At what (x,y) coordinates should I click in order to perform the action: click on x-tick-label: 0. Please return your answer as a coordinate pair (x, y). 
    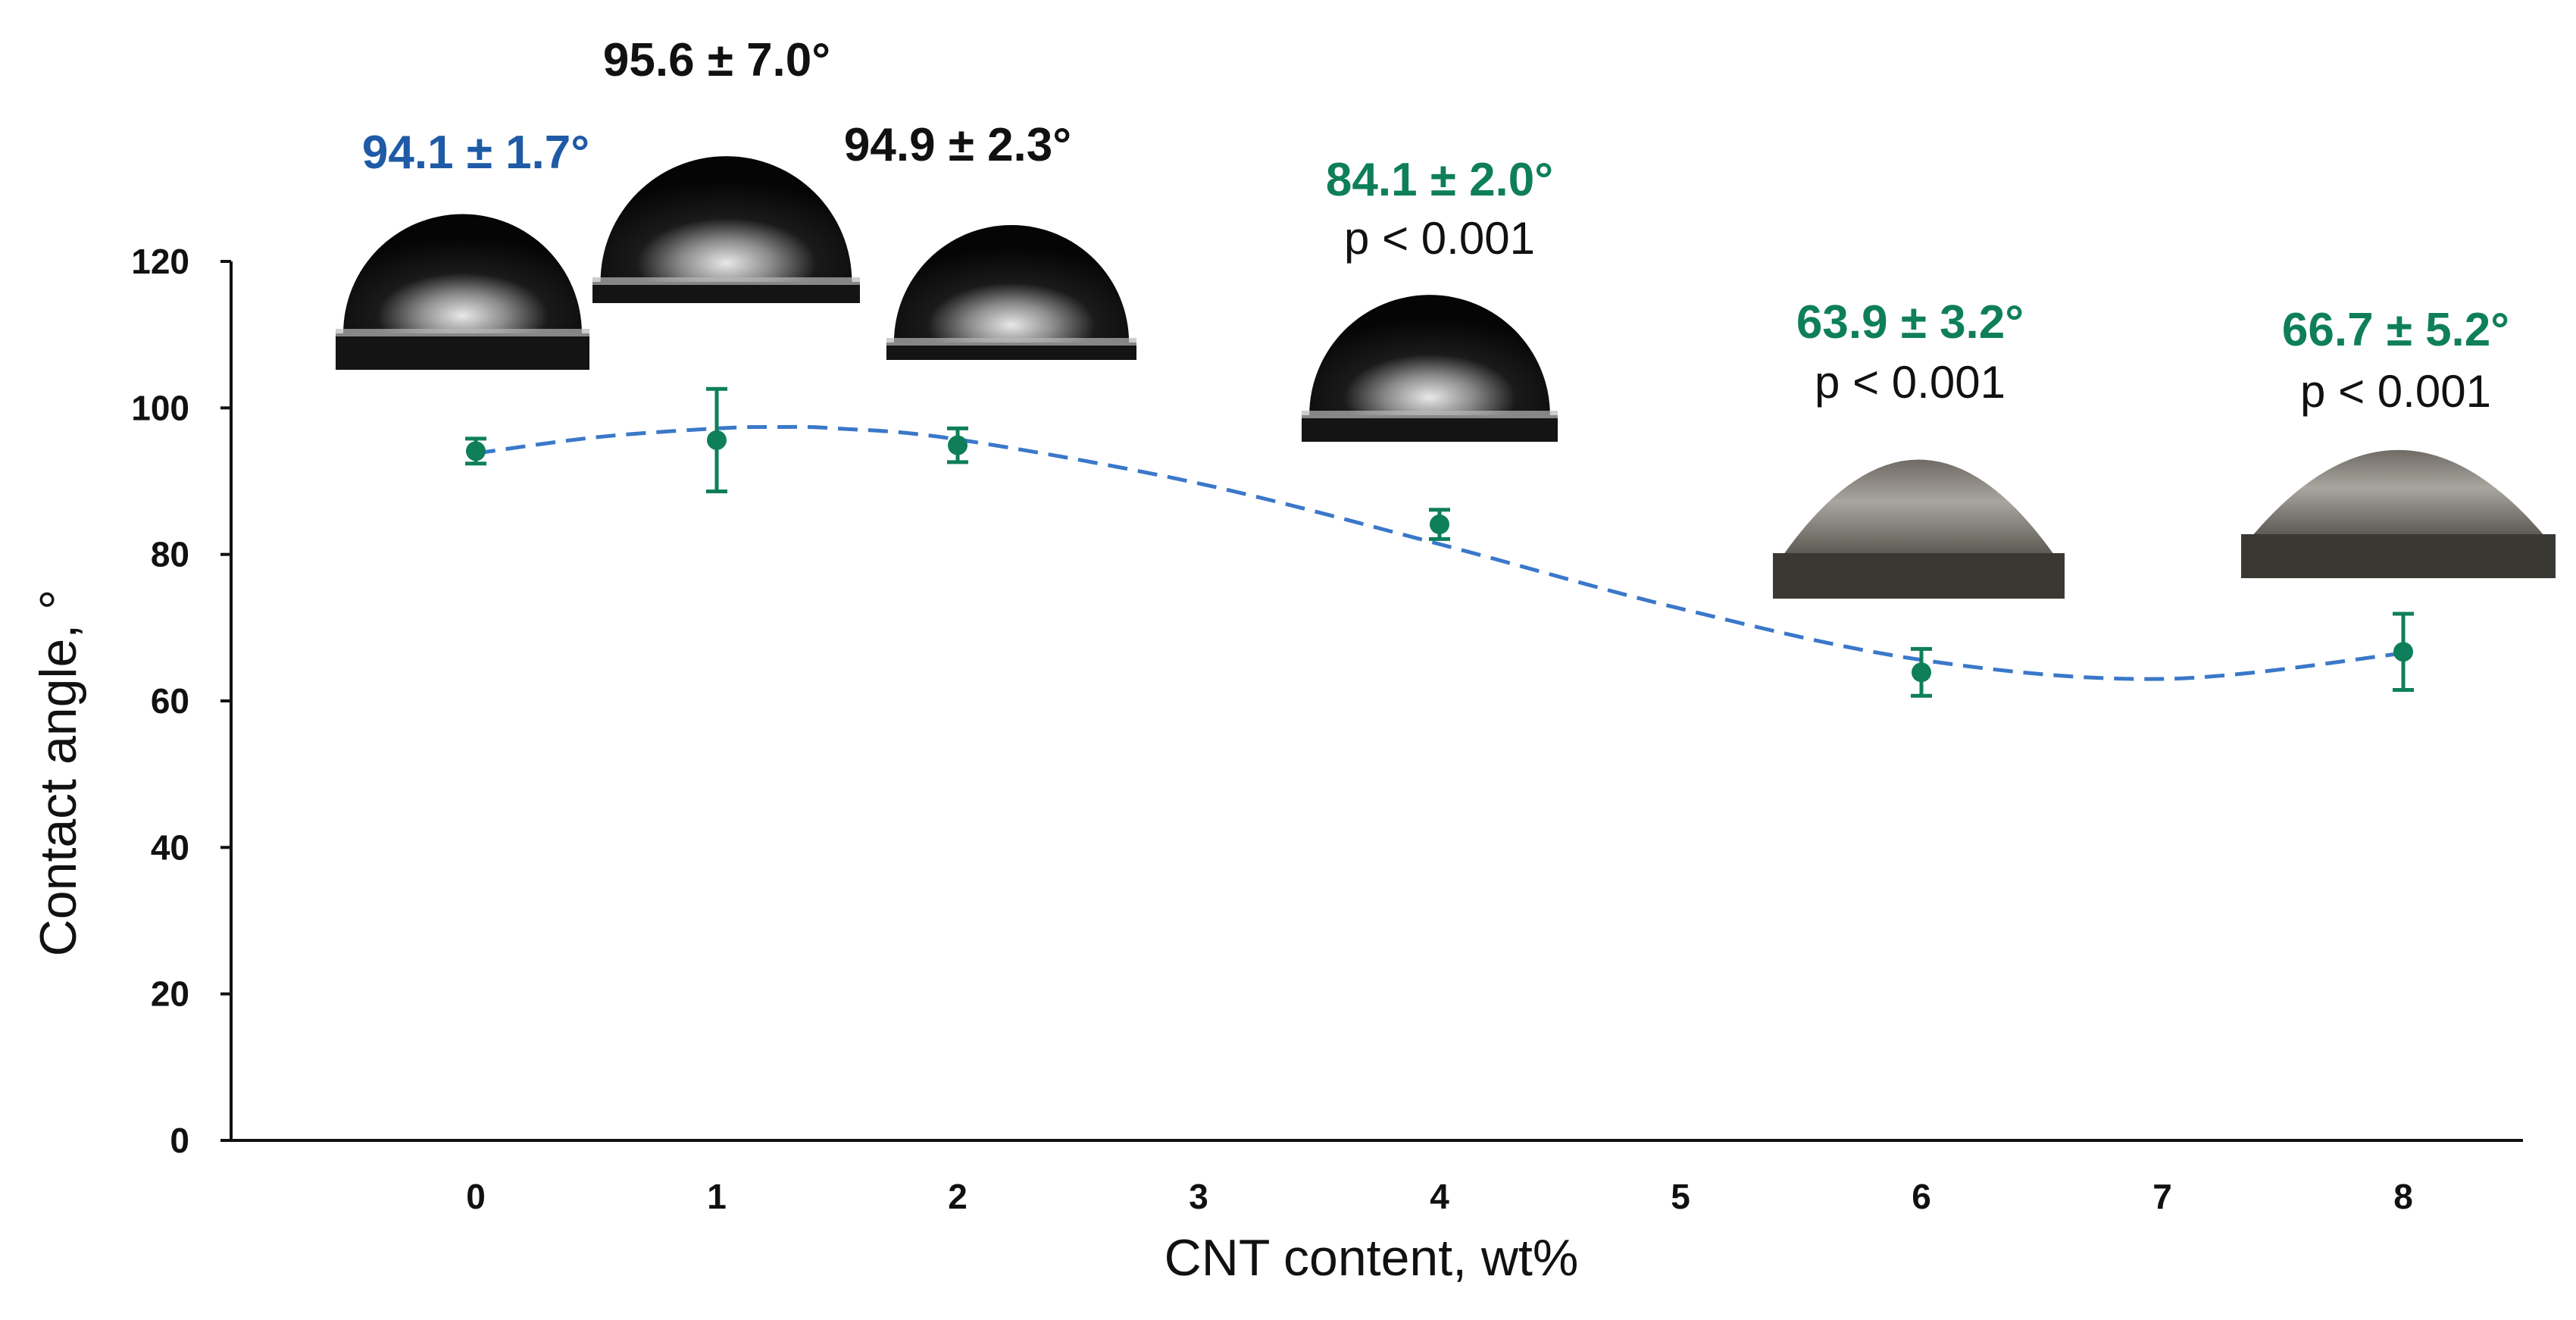
    Looking at the image, I should click on (476, 1196).